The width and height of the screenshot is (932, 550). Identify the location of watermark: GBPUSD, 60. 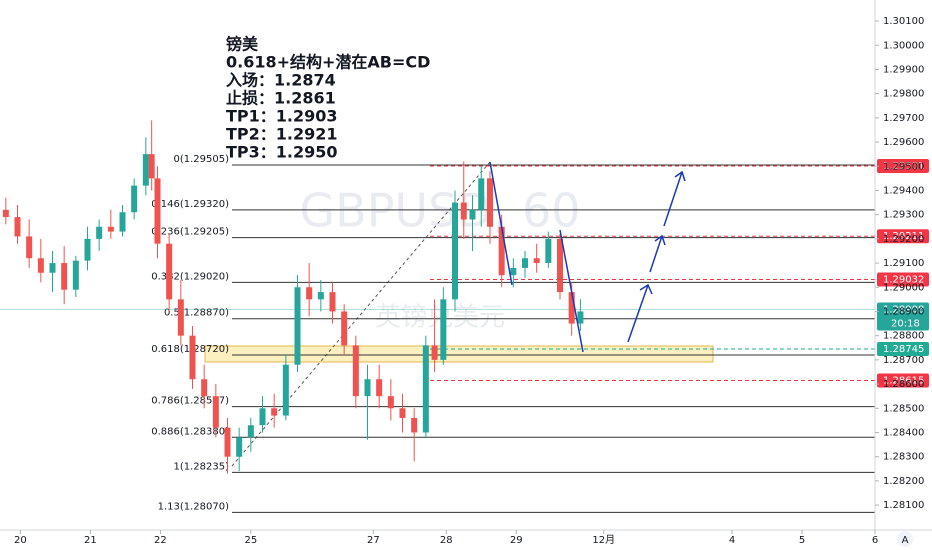
(439, 211).